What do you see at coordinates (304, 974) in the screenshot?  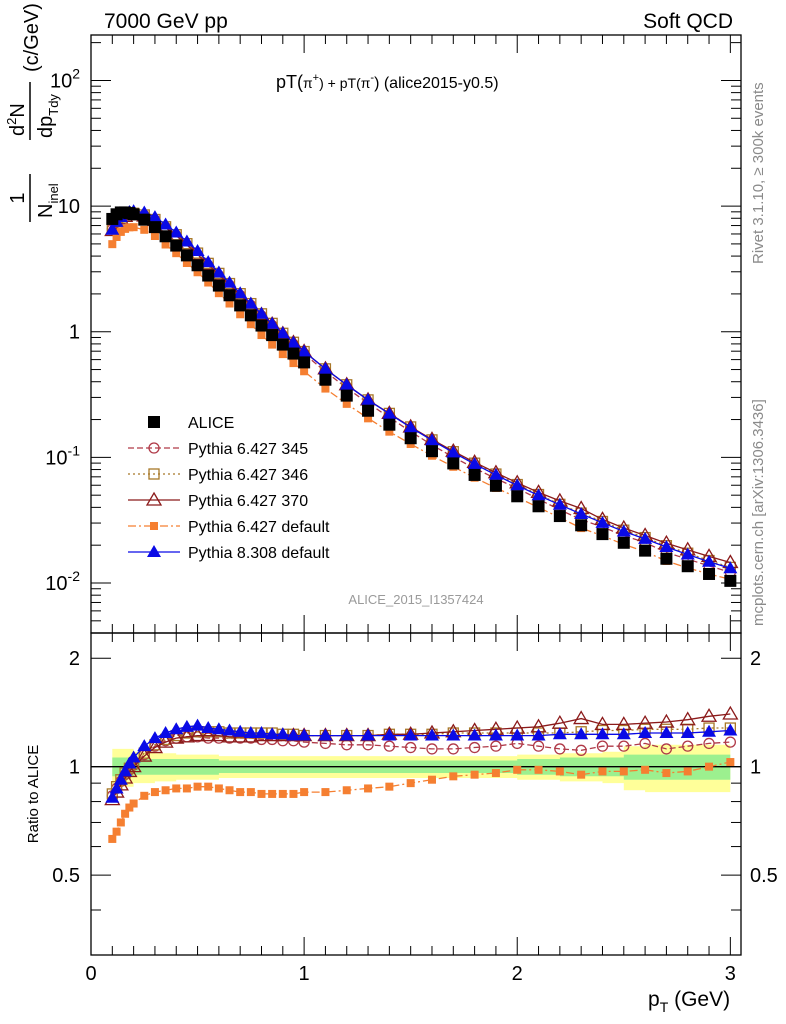 I see `x-tick-label: 1` at bounding box center [304, 974].